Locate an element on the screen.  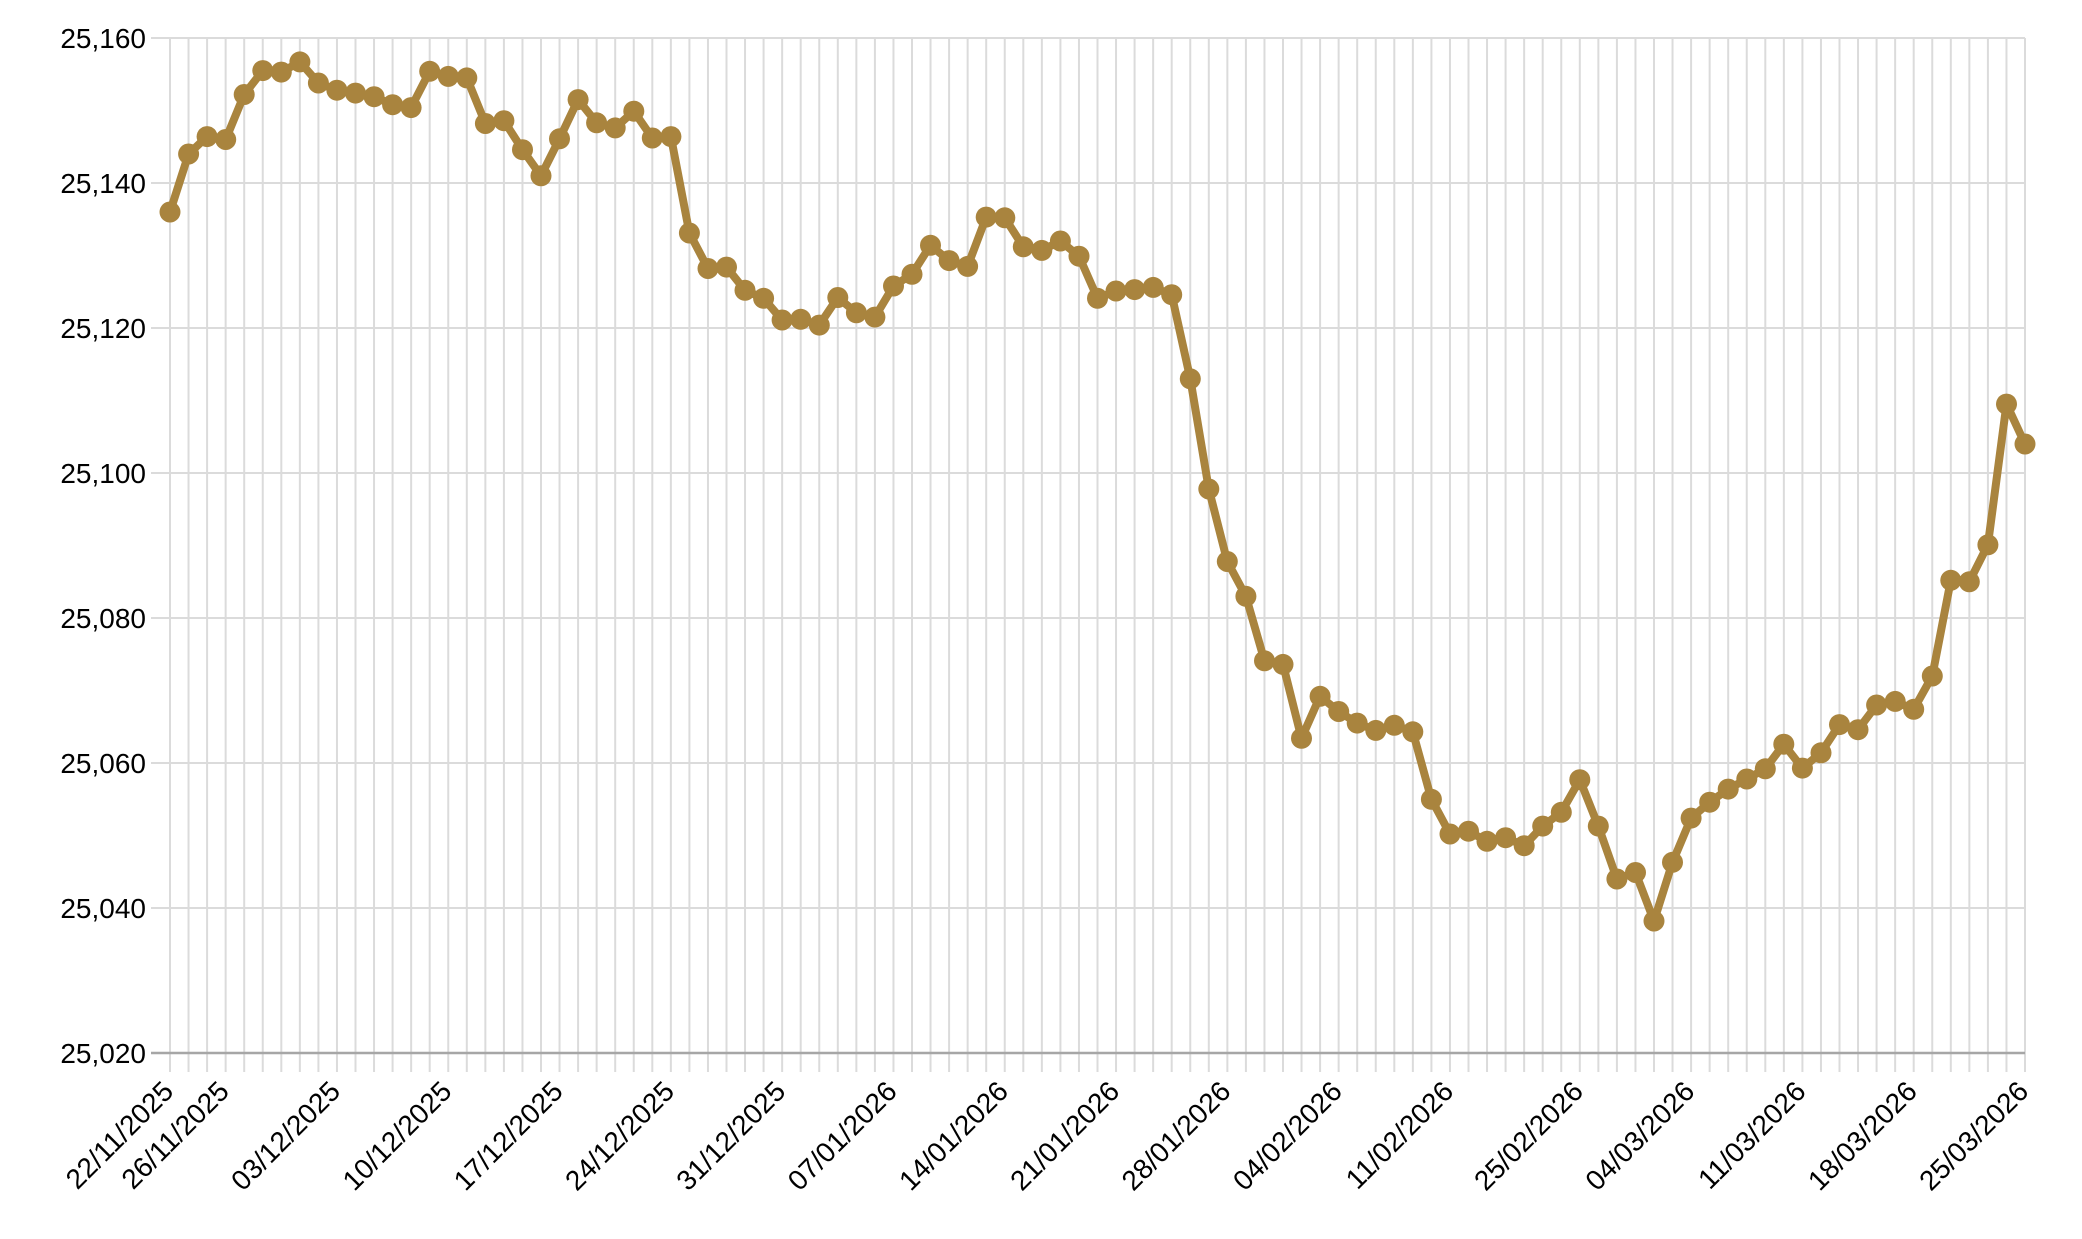
y-axis-label: 25,040 is located at coordinates (103, 908).